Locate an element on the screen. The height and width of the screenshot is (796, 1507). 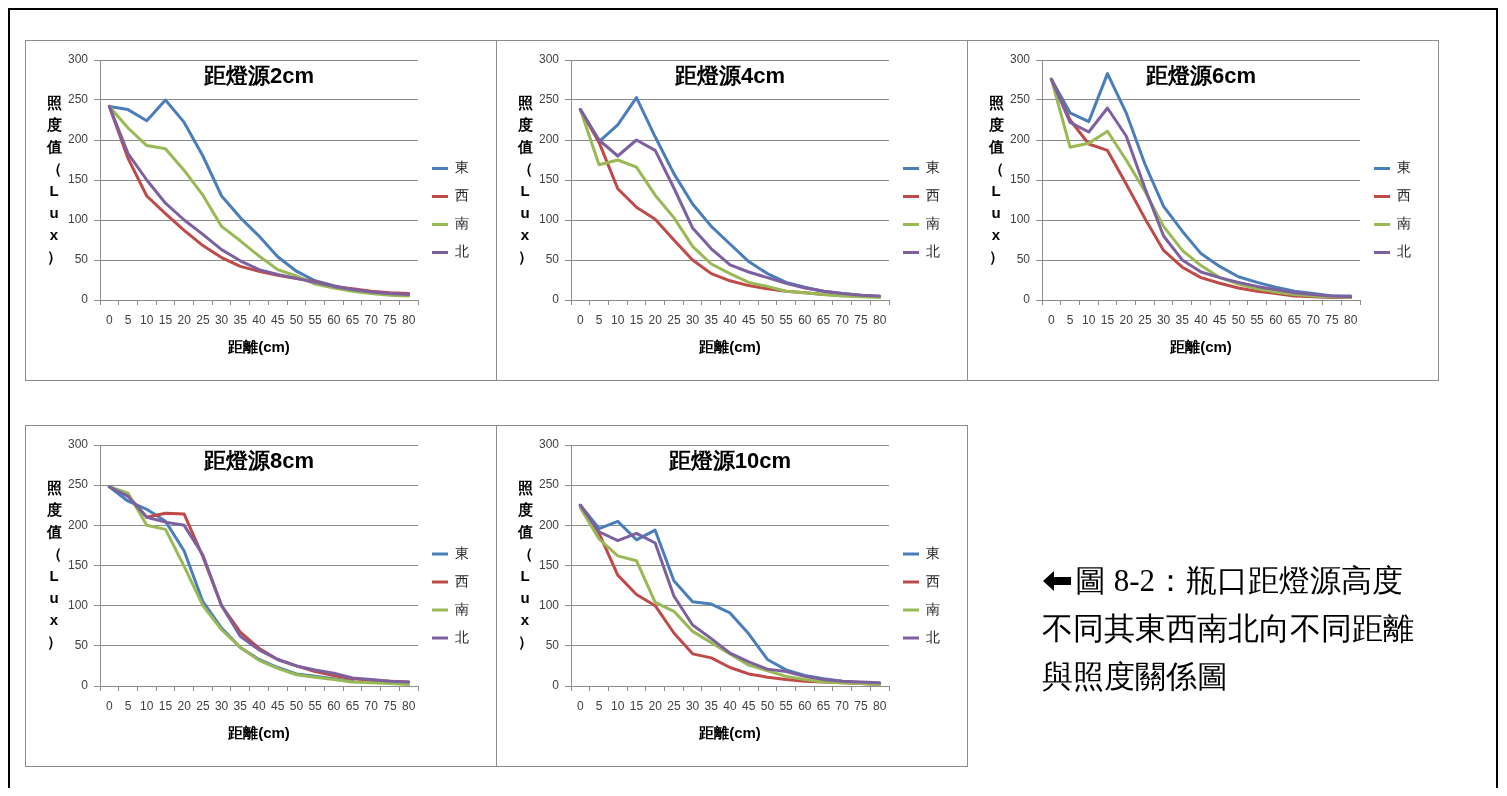
chart-title: 距燈源2cm is located at coordinates (258, 76).